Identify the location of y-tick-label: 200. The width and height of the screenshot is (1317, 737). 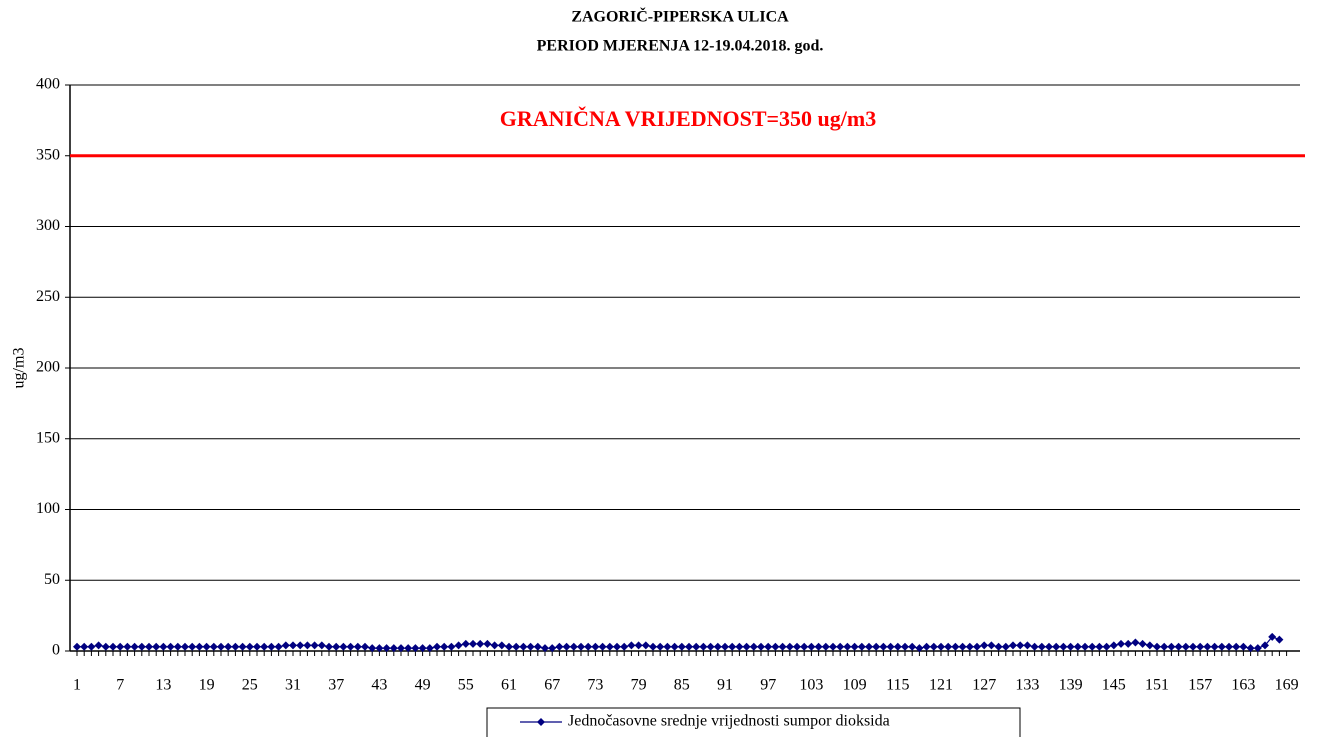
(48, 367).